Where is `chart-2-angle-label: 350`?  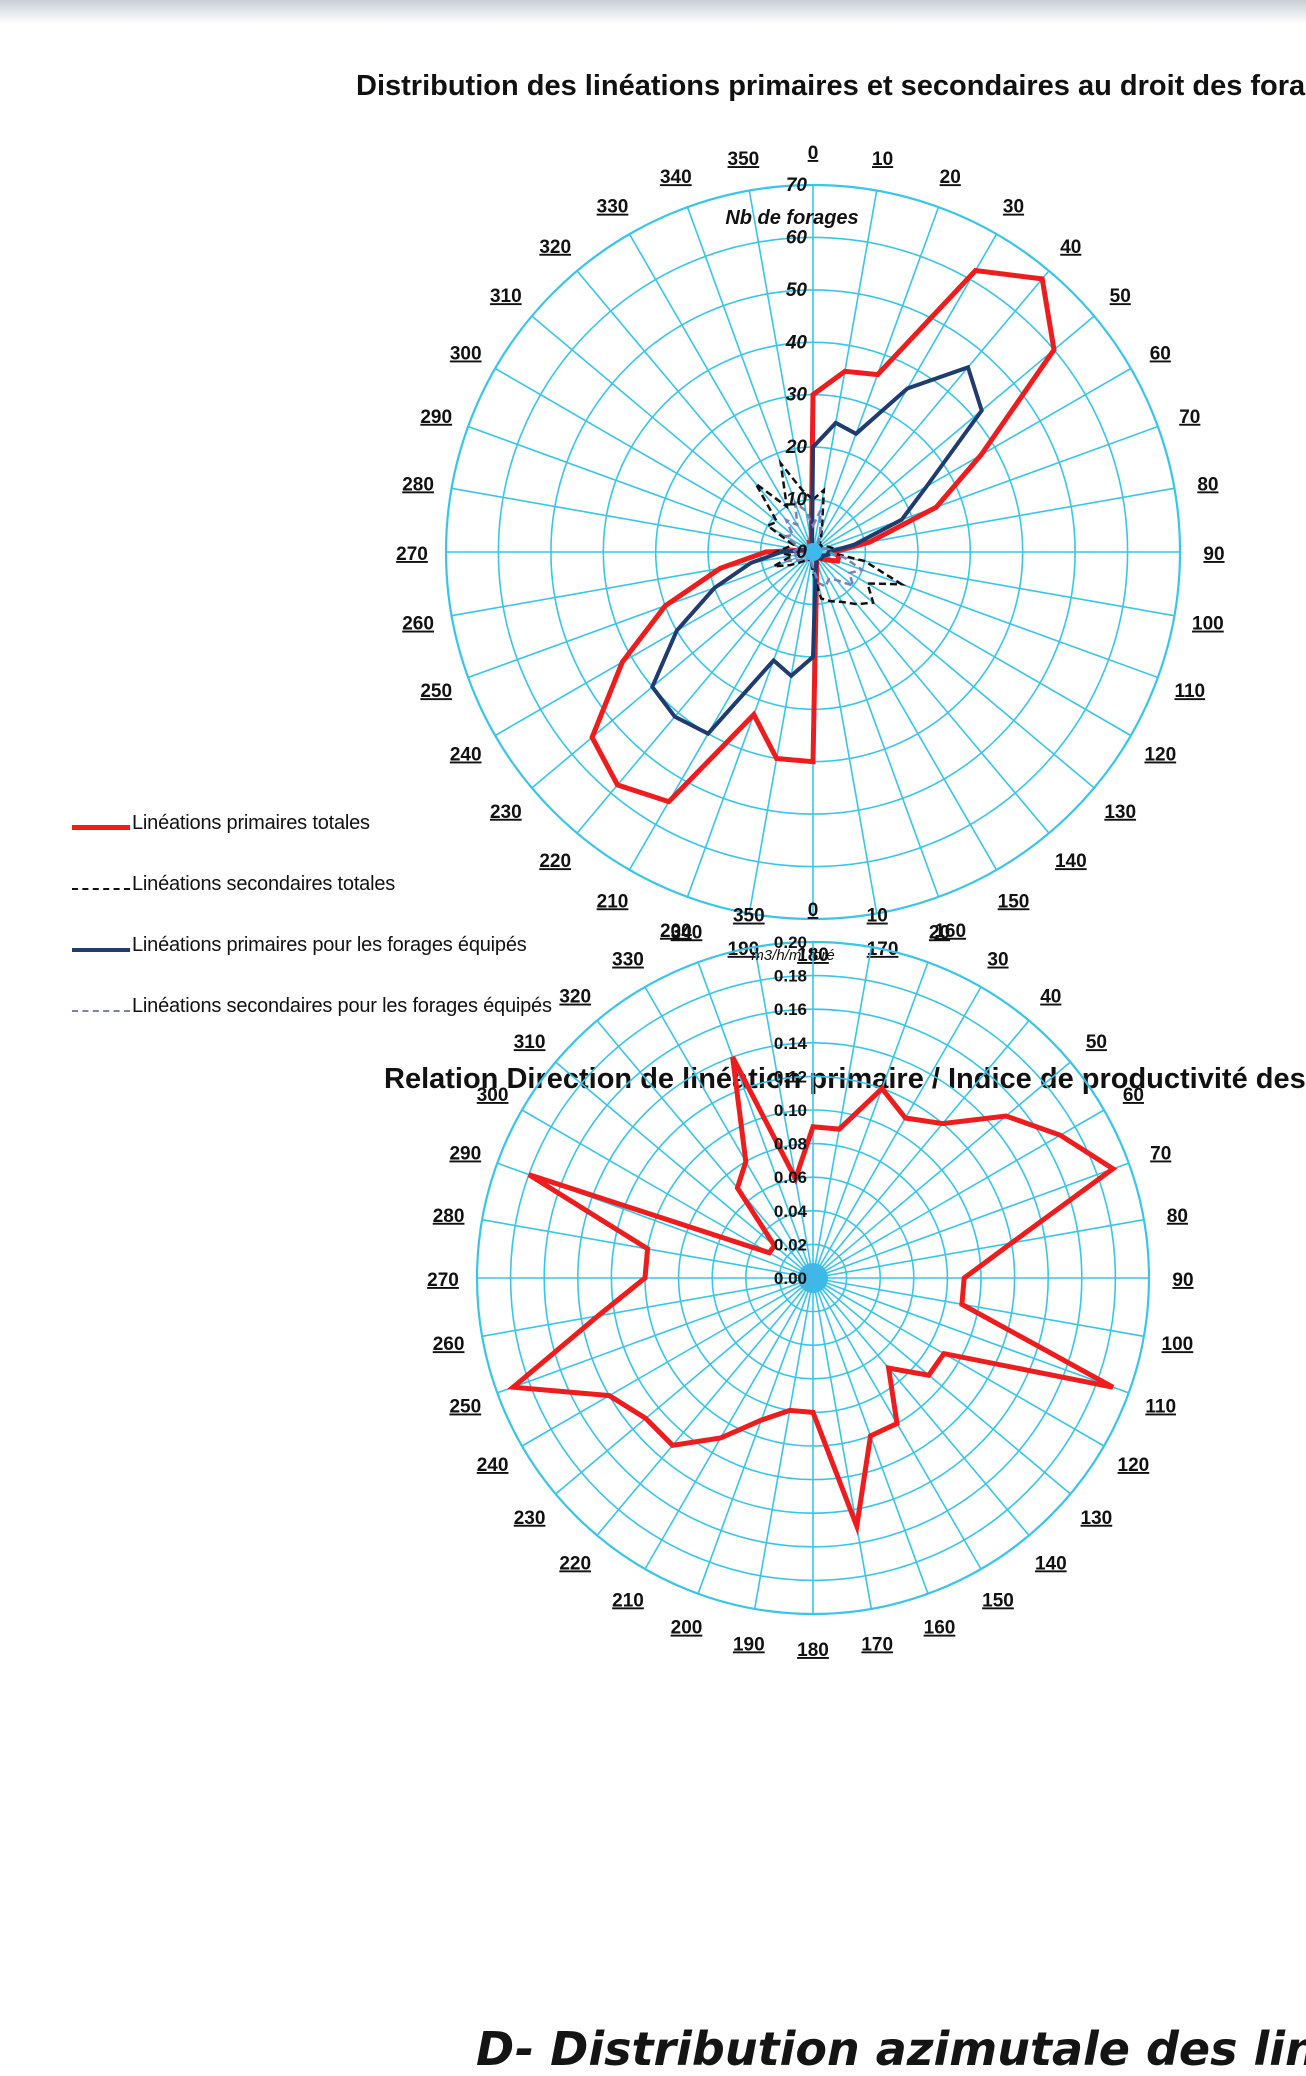
chart-2-angle-label: 350 is located at coordinates (749, 916).